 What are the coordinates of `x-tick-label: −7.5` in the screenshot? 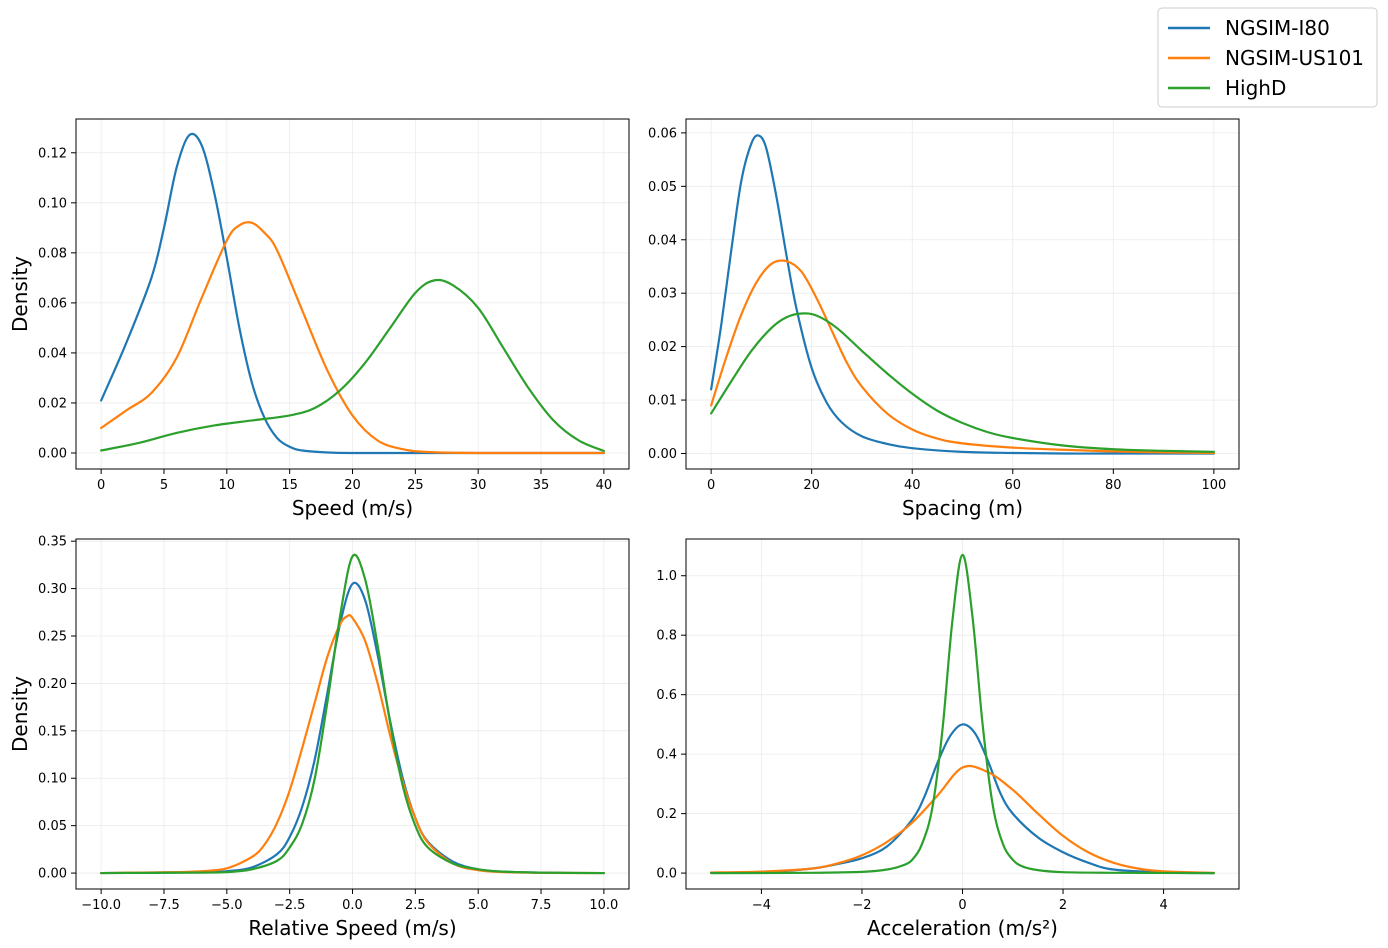 It's located at (164, 905).